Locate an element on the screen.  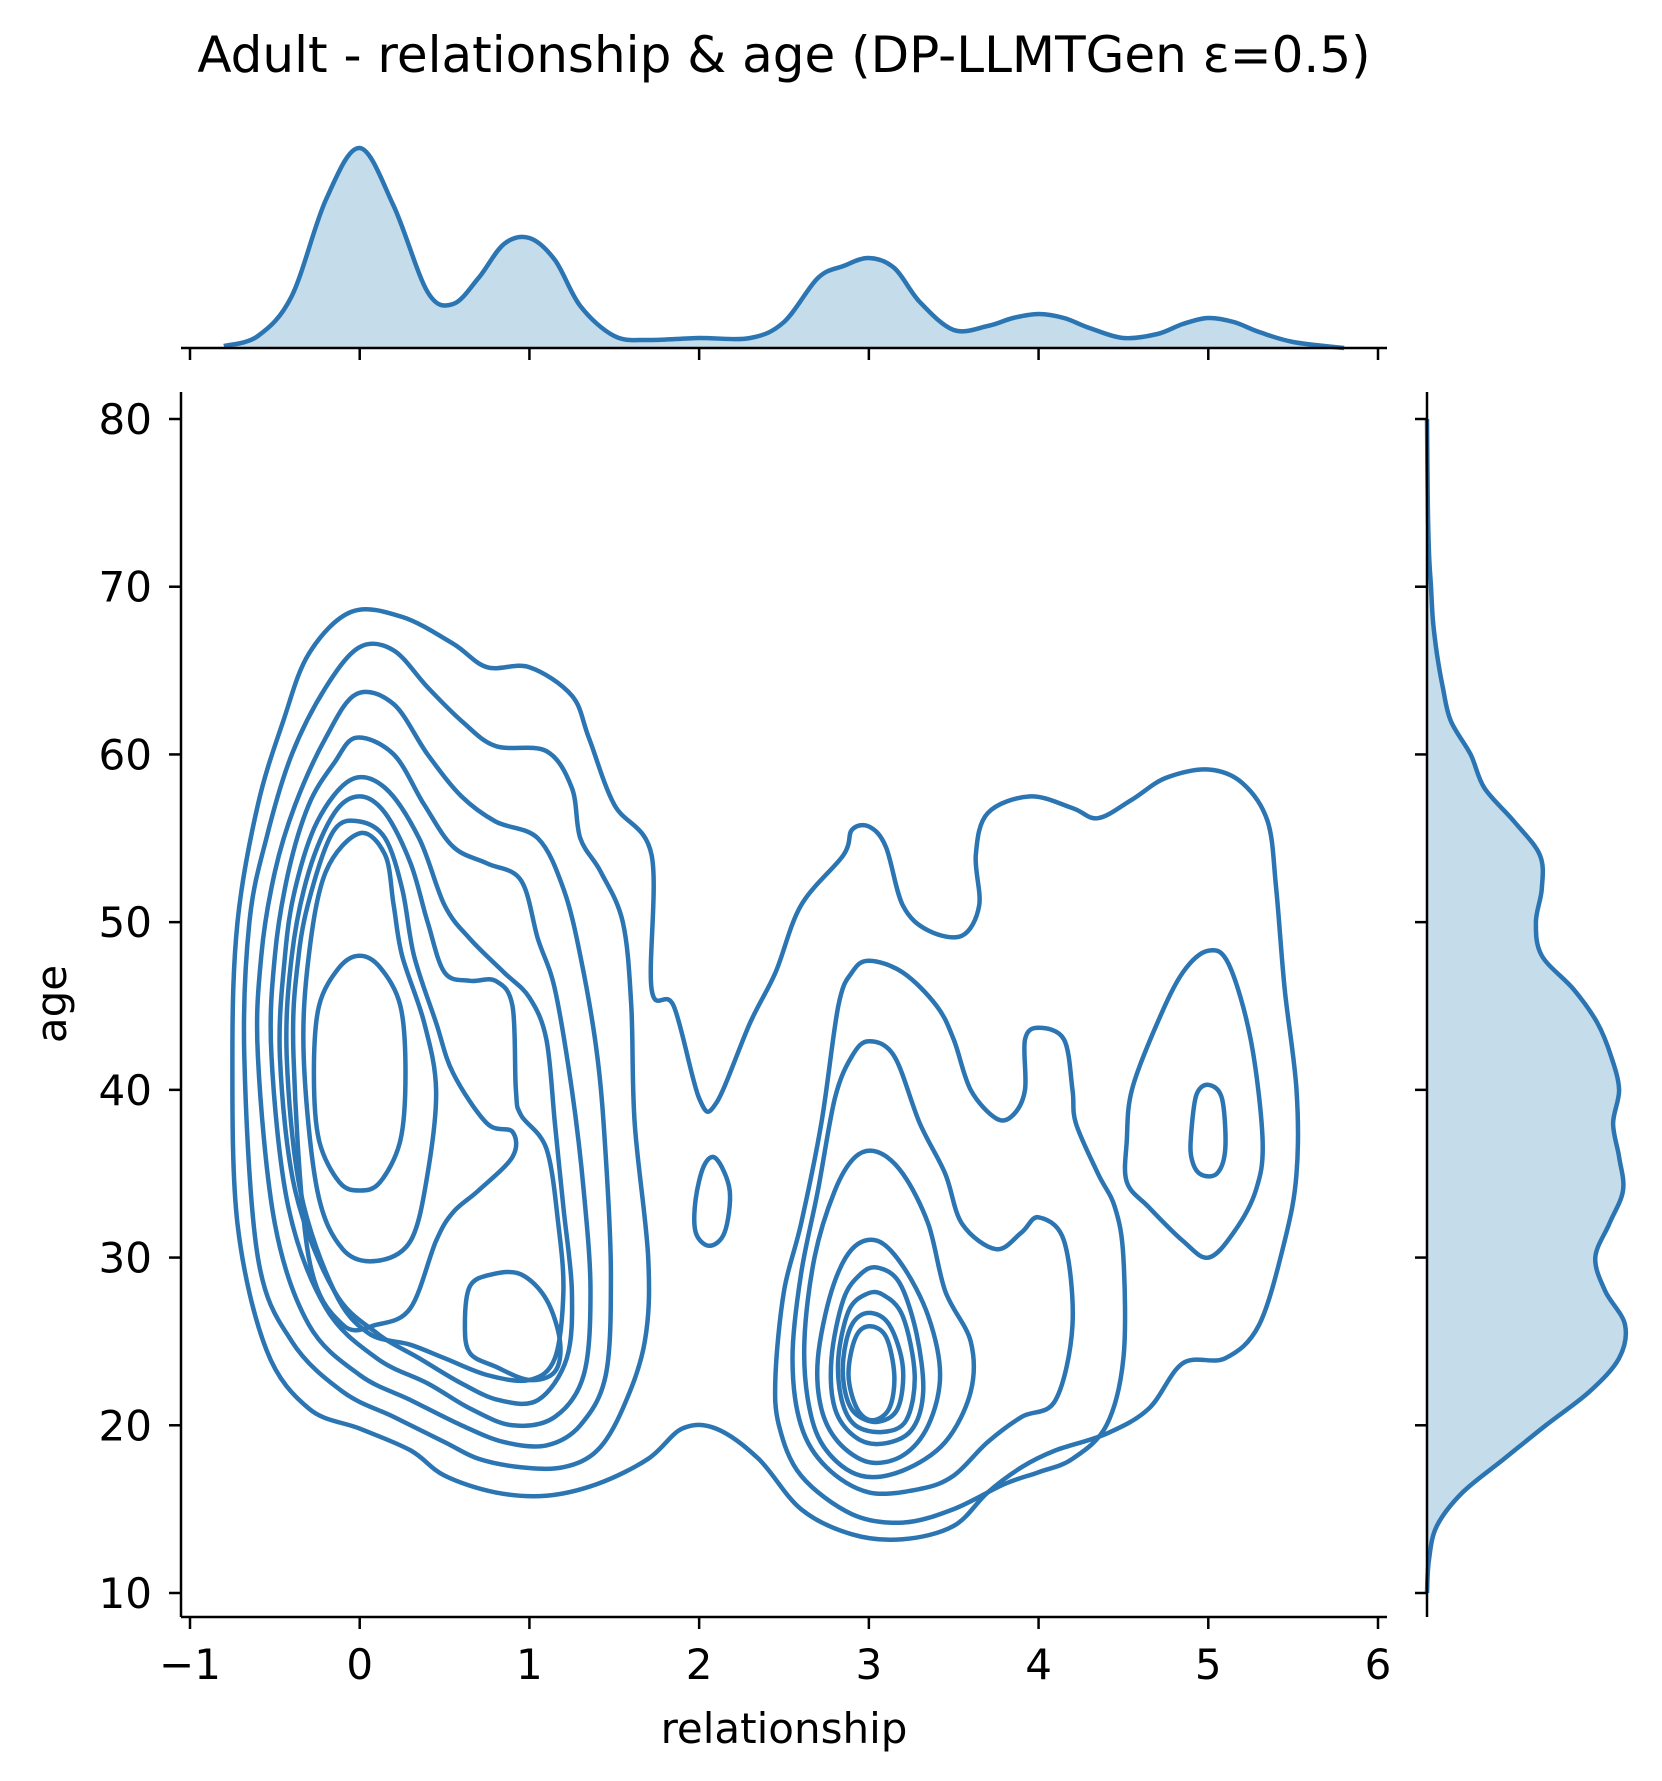
y-tick-label: 30 is located at coordinates (125, 1258).